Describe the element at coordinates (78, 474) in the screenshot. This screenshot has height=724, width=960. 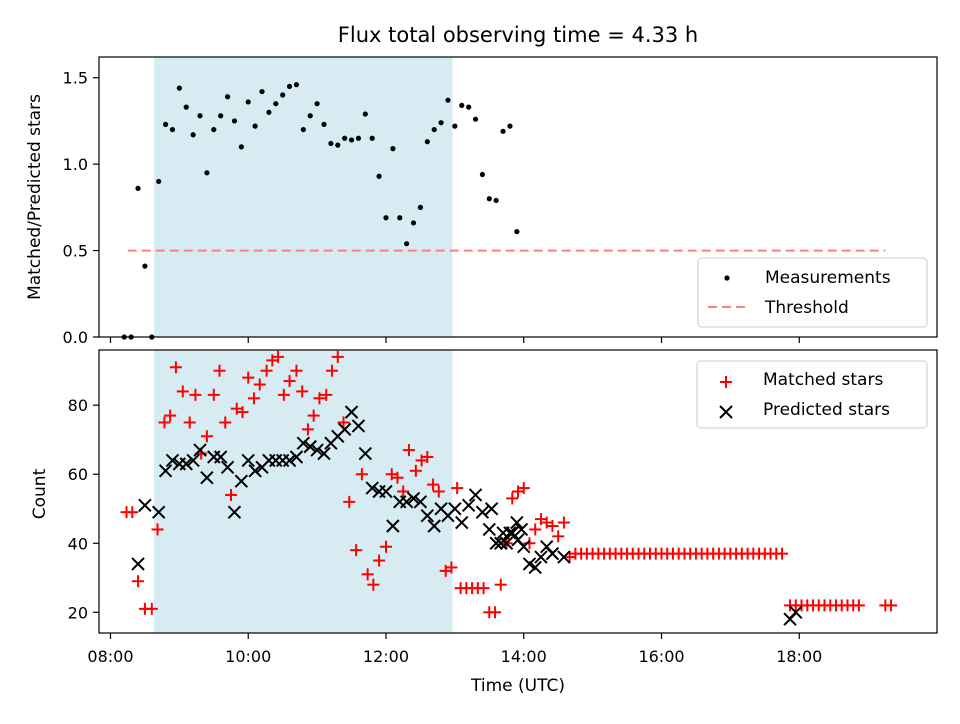
I see `bottom-y-tick-label-2: 60` at that location.